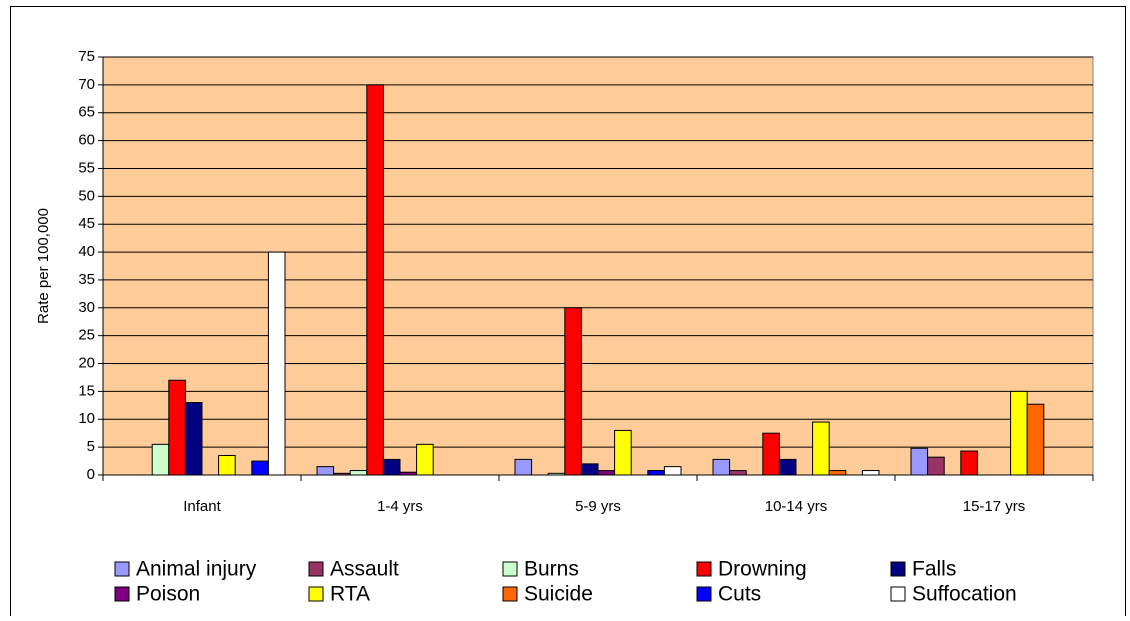 The width and height of the screenshot is (1130, 621). Describe the element at coordinates (168, 594) in the screenshot. I see `legend-label: Poison` at that location.